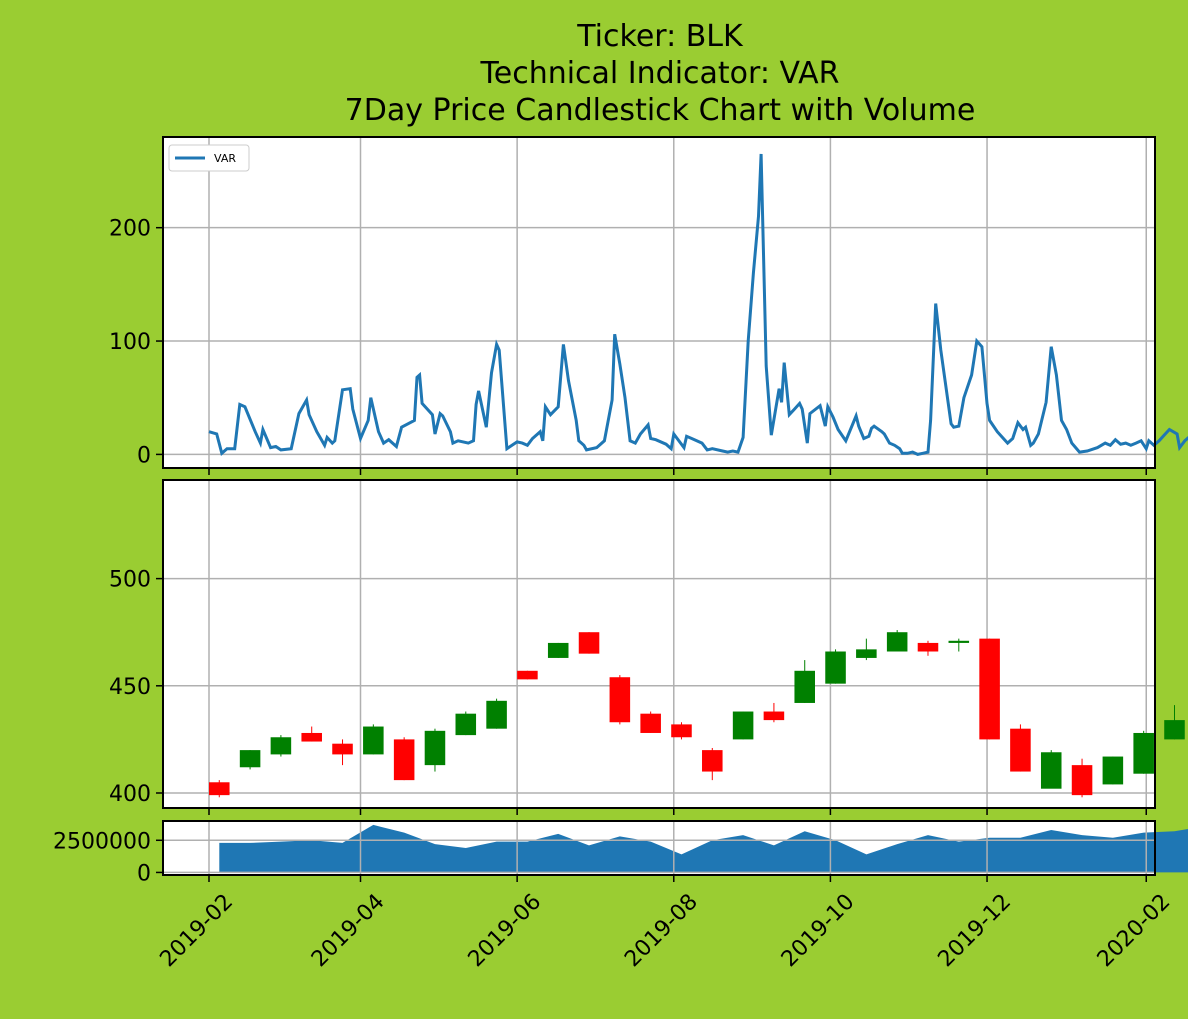  I want to click on xtick-label-2020-02: 2020-02, so click(1134, 930).